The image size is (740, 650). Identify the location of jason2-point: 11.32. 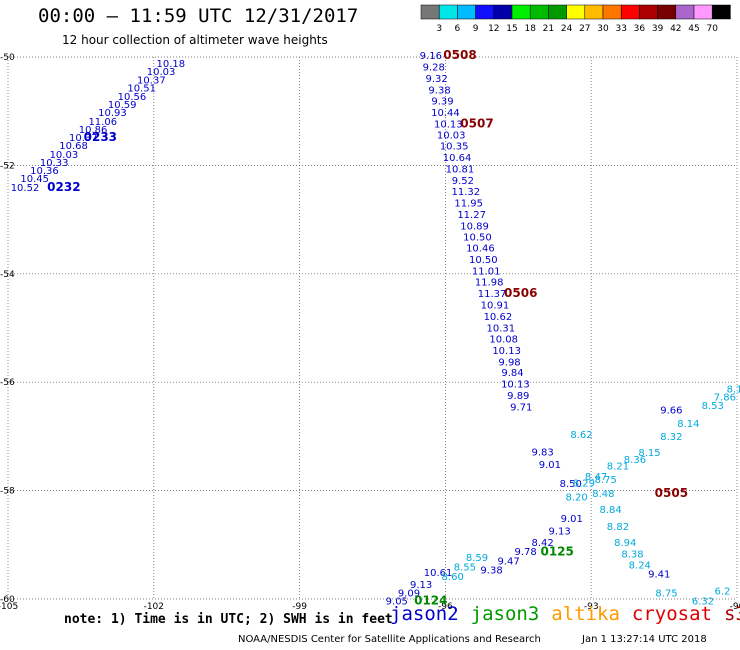
(465, 192).